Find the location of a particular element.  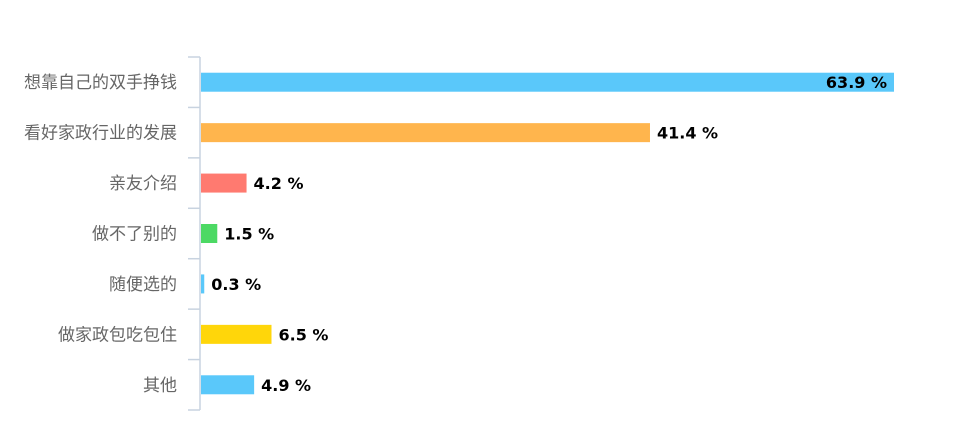

value-label-3: 1.5 % is located at coordinates (249, 234).